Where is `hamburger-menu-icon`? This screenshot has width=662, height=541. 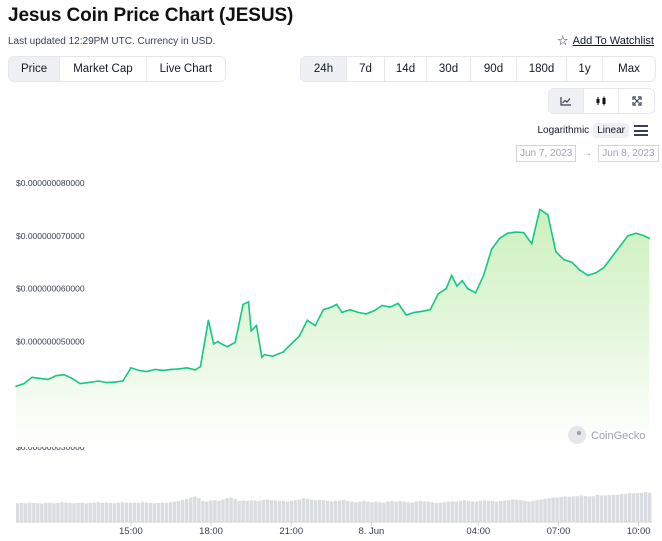
hamburger-menu-icon is located at coordinates (641, 130).